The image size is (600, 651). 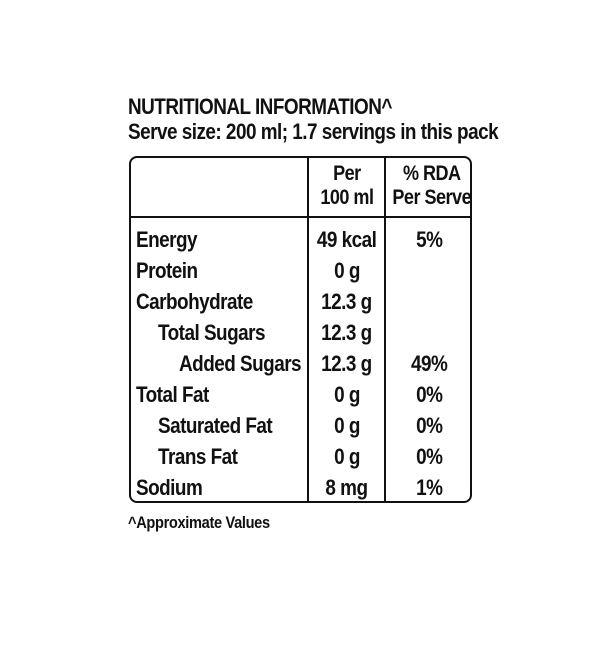 I want to click on nutrient-per-100ml: 8 mg, so click(x=346, y=487).